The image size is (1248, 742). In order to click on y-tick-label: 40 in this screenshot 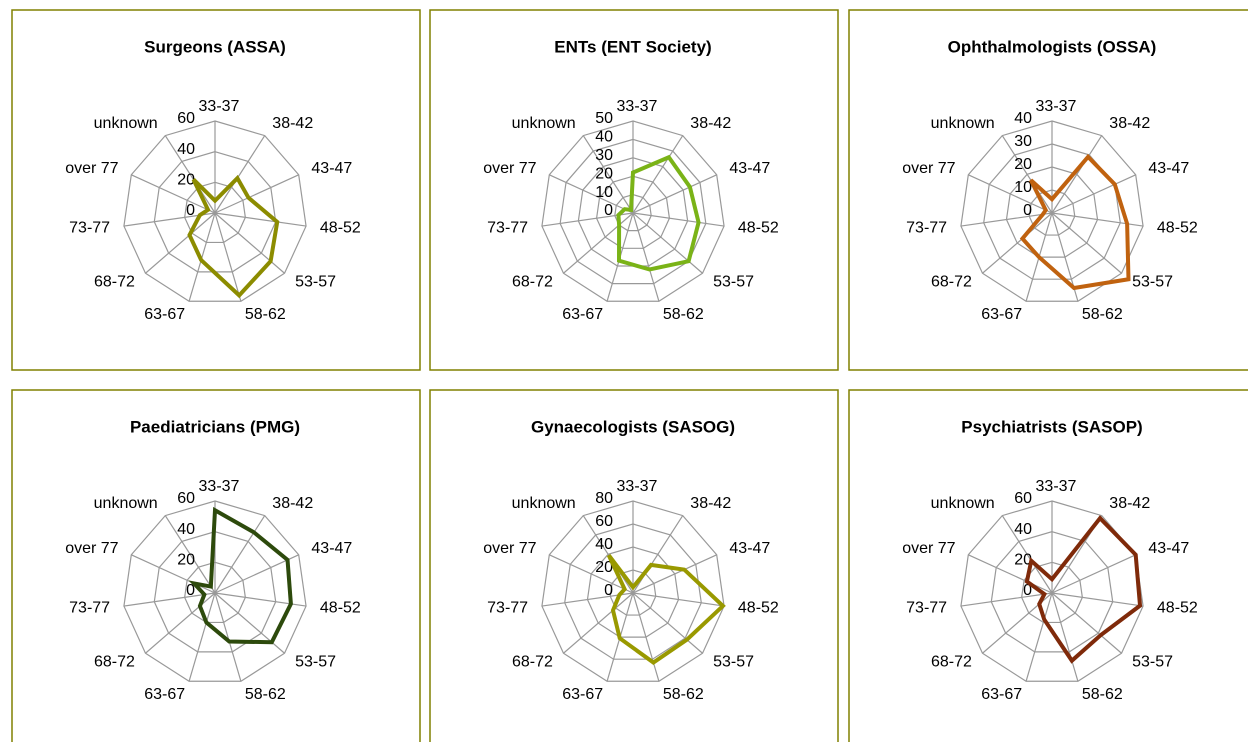, I will do `click(604, 137)`.